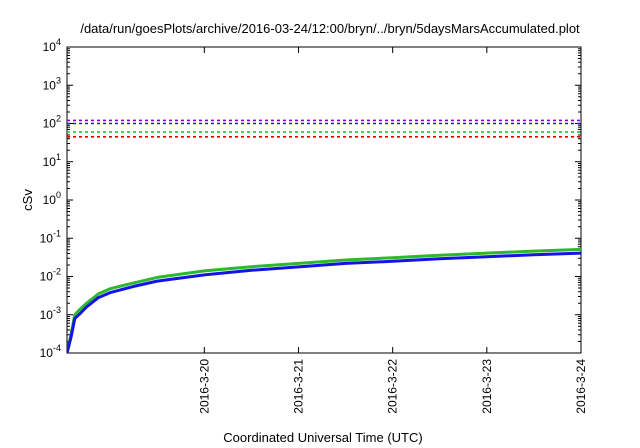  What do you see at coordinates (204, 386) in the screenshot?
I see `x-tick-label: 2016-3-20` at bounding box center [204, 386].